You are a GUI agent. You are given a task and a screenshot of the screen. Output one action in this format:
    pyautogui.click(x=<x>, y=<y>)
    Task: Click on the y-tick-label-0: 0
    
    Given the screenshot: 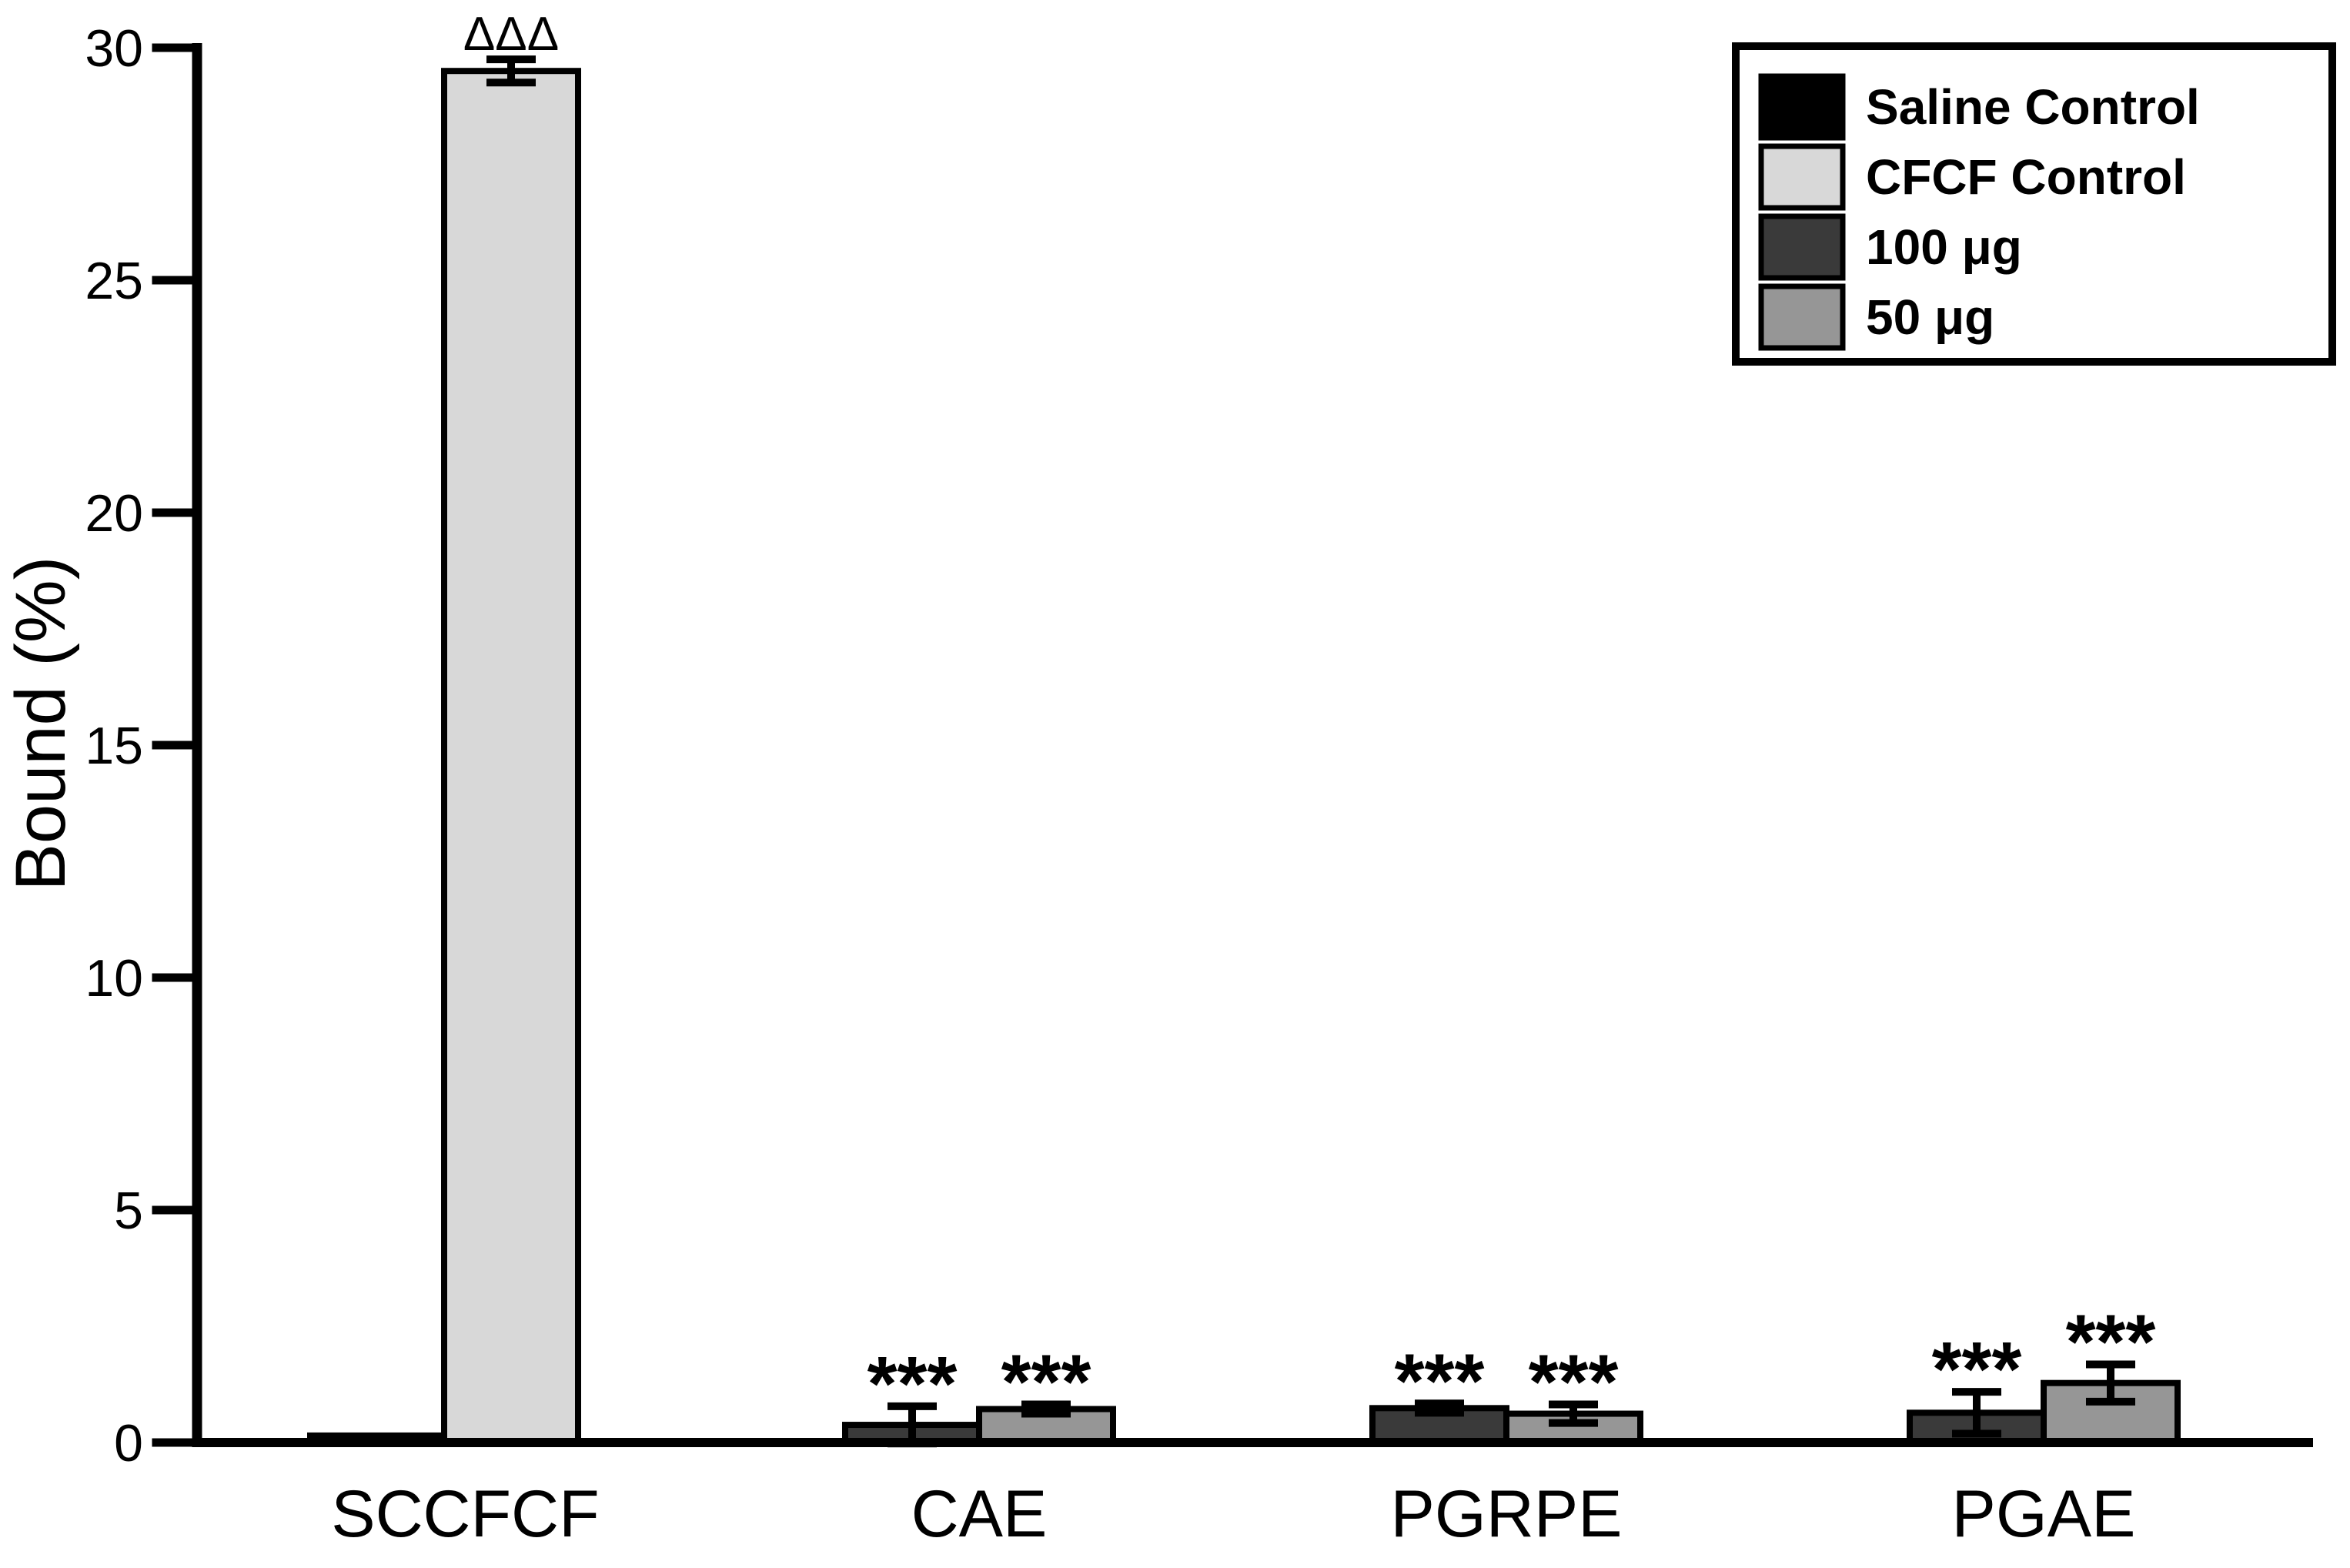 What is the action you would take?
    pyautogui.click(x=129, y=1443)
    